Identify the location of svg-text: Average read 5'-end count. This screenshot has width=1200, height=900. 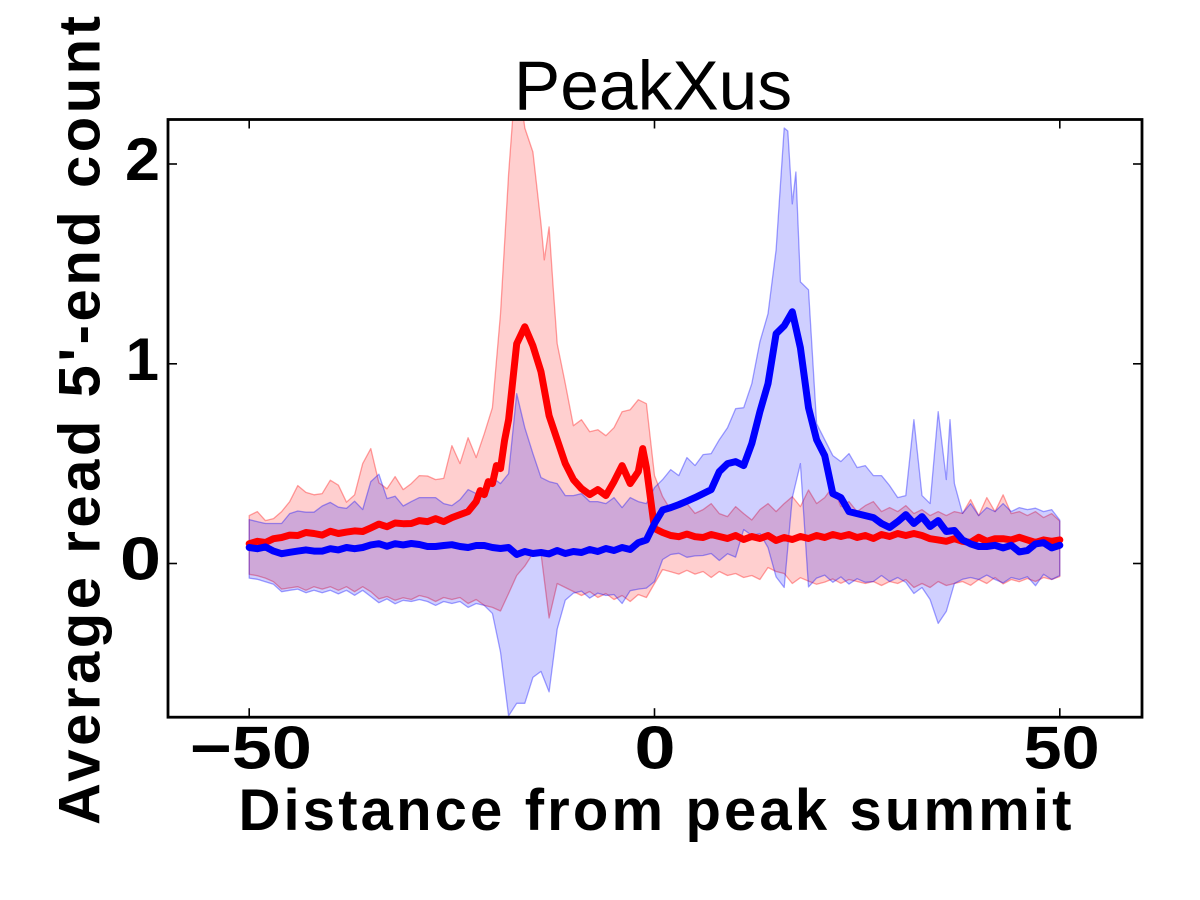
(79, 420).